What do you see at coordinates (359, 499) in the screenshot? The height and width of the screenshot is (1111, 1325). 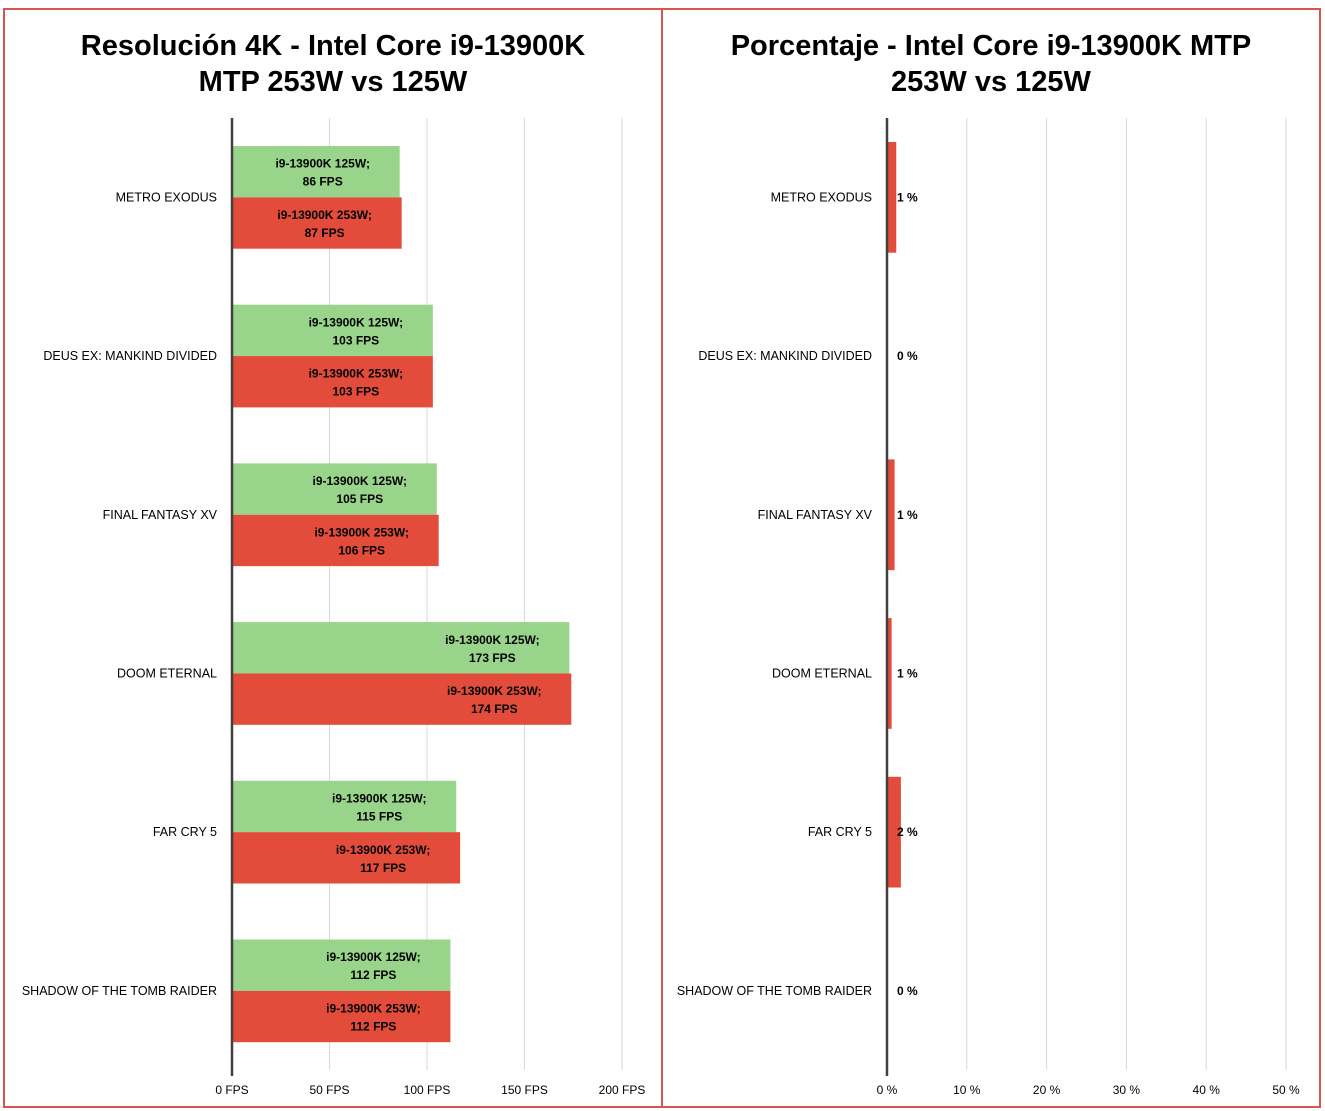 I see `data-label-value: 105 FPS` at bounding box center [359, 499].